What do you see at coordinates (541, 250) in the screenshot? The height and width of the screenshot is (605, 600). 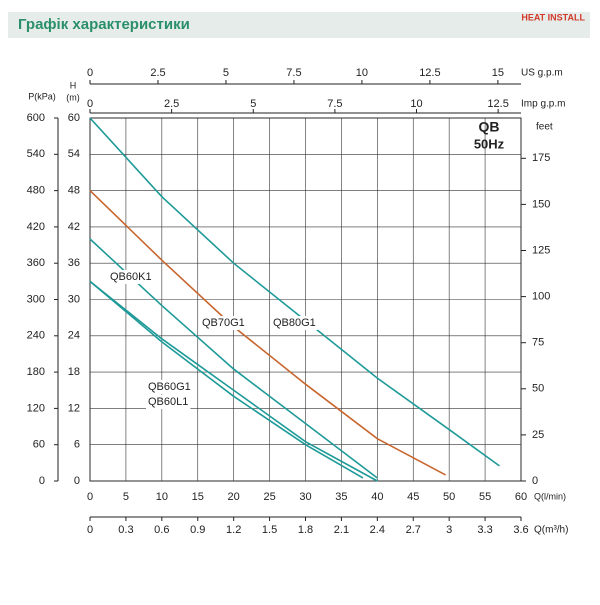 I see `feet-tick-label: 125` at bounding box center [541, 250].